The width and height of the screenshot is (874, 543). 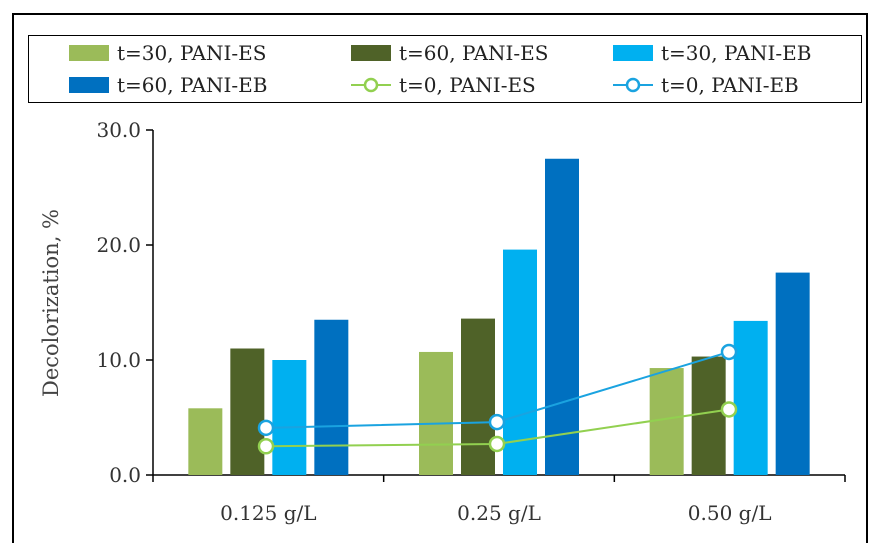 What do you see at coordinates (125, 475) in the screenshot?
I see `y-tick-label: 0.0` at bounding box center [125, 475].